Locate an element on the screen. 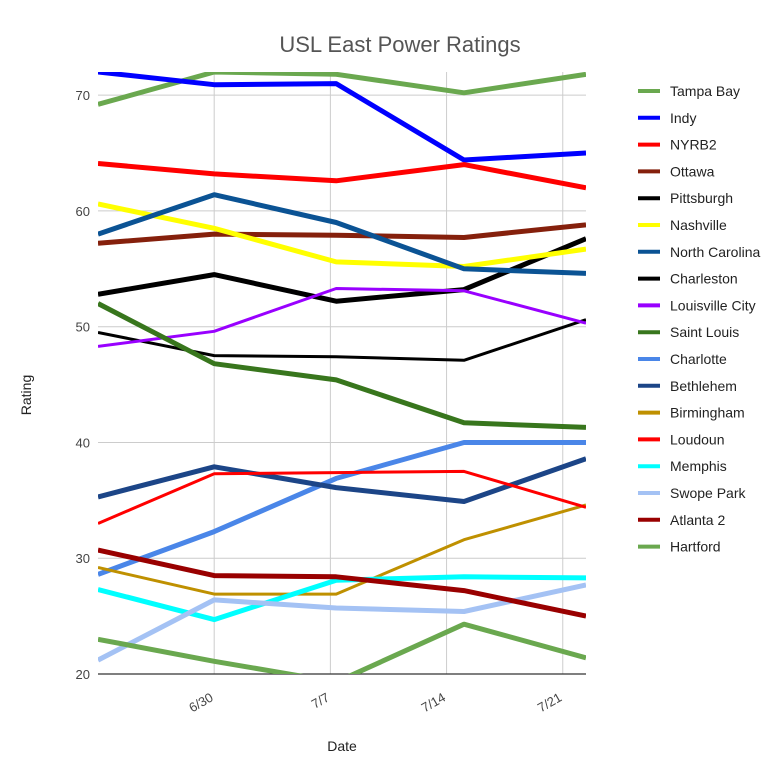  series-line-north-carolina is located at coordinates (342, 234).